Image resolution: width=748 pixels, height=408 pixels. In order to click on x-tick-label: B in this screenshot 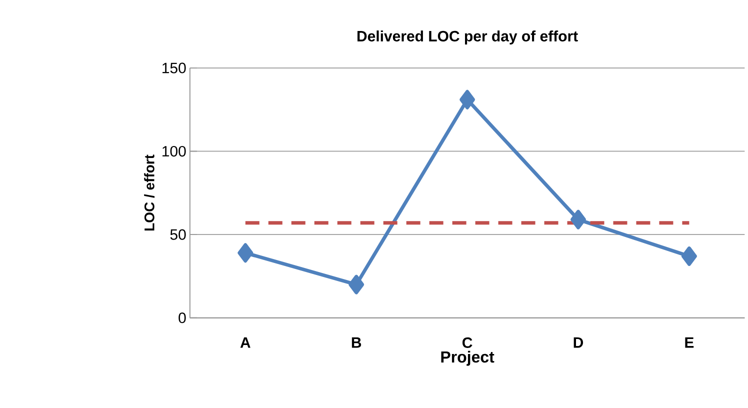, I will do `click(357, 342)`.